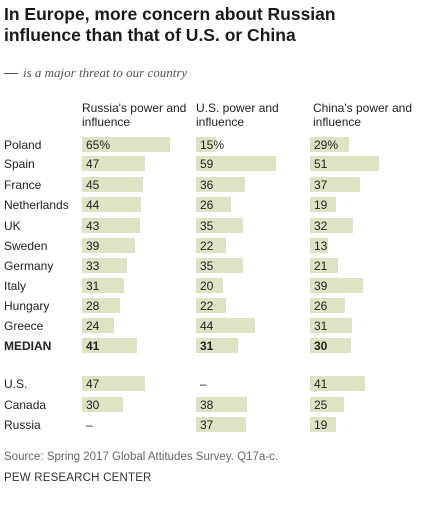  Describe the element at coordinates (203, 384) in the screenshot. I see `value-u-s-us: –` at that location.